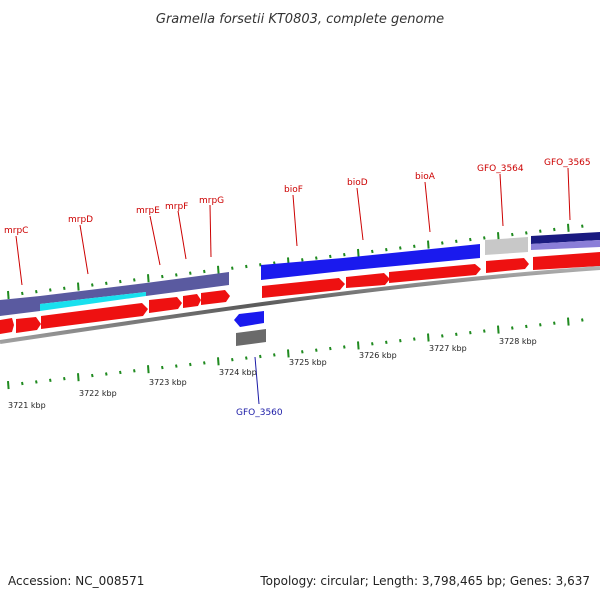  Describe the element at coordinates (448, 348) in the screenshot. I see `scale-label-3727: 3727 kbp` at that location.